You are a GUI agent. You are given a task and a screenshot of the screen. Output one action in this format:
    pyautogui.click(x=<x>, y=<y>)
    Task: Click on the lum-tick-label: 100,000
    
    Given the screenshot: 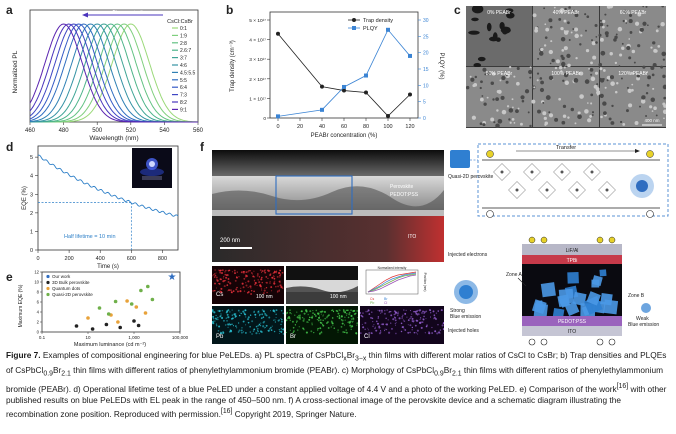 What is the action you would take?
    pyautogui.click(x=180, y=337)
    